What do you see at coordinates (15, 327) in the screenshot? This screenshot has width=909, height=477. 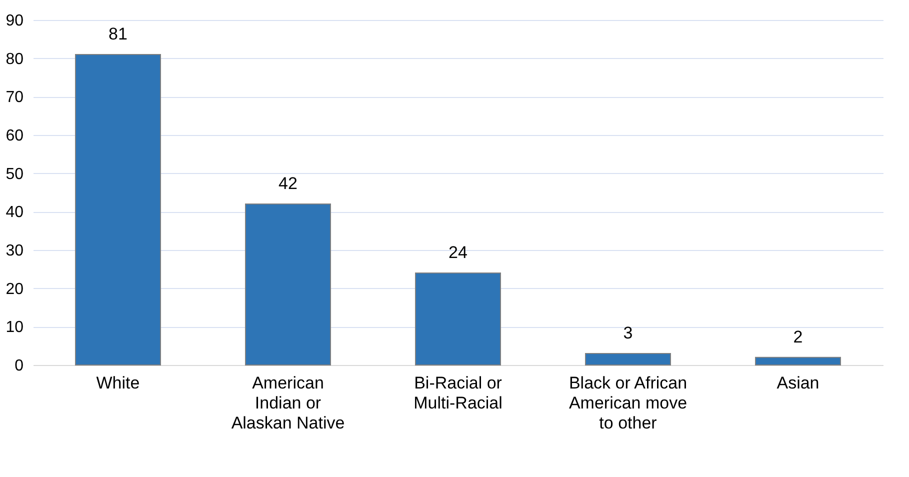 I see `y-tick-label: 10` at bounding box center [15, 327].